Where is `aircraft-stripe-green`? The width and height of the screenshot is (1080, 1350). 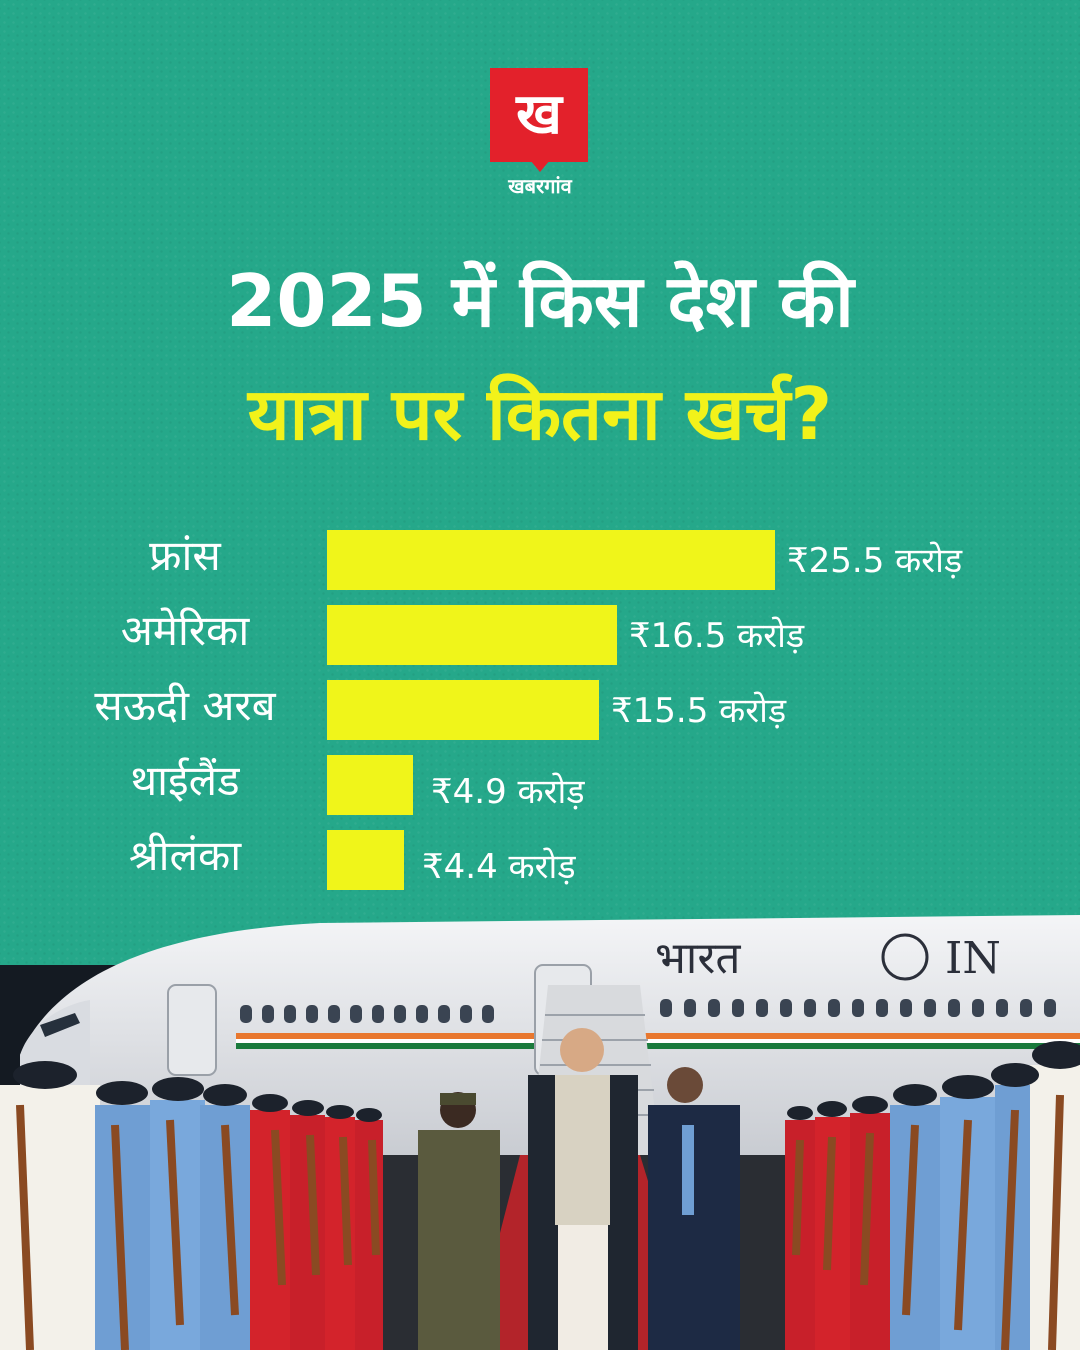
aircraft-stripe-green is located at coordinates (658, 1046).